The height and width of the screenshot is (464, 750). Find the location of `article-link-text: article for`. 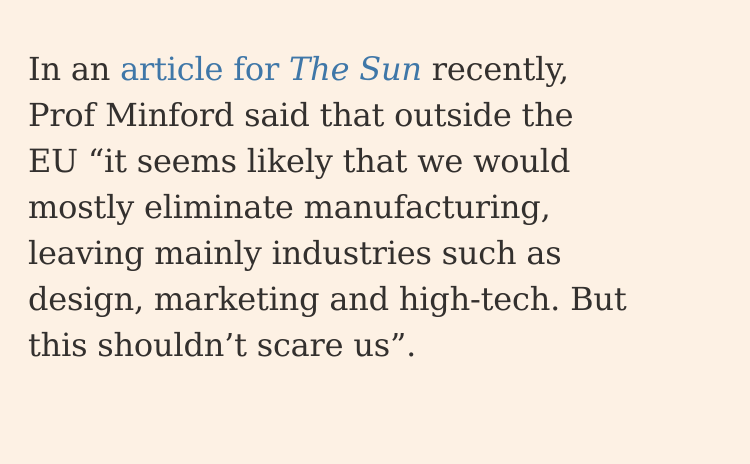

article-link-text: article for is located at coordinates (205, 69).